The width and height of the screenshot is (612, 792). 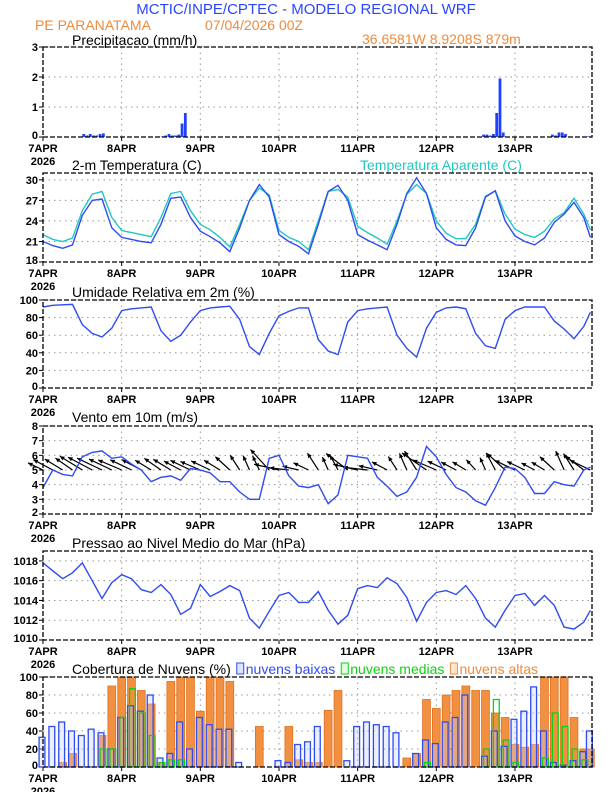 What do you see at coordinates (291, 669) in the screenshot?
I see `legend-low-clouds: nuvens baixas` at bounding box center [291, 669].